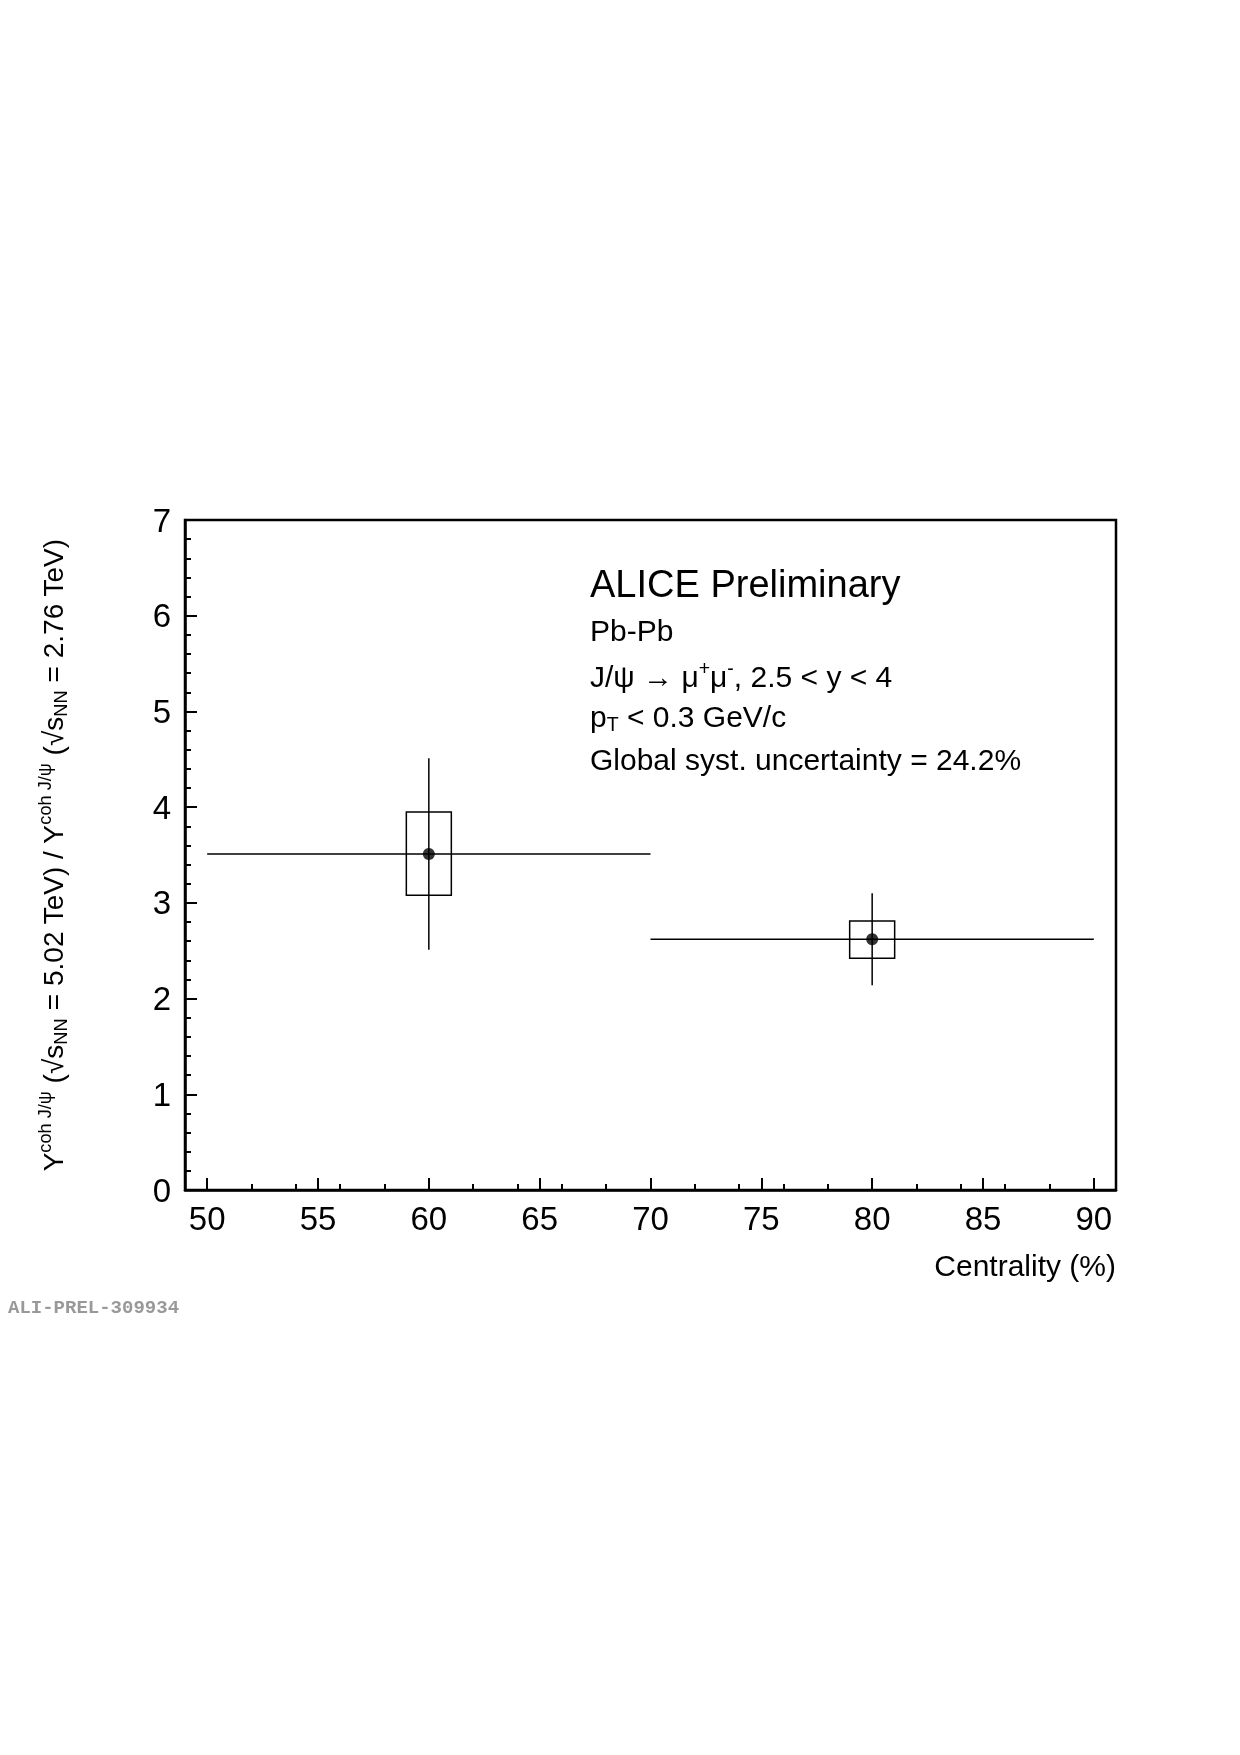  I want to click on x-tick-label: 55, so click(318, 1218).